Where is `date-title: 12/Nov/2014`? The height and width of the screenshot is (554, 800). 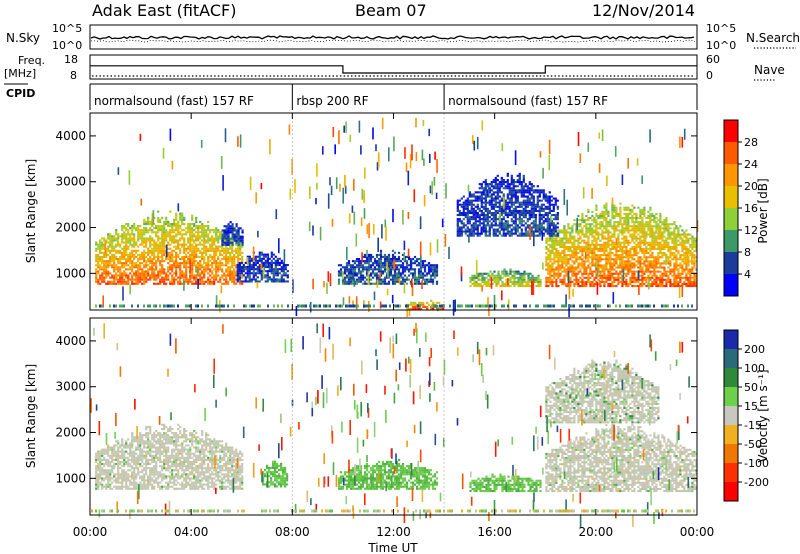
date-title: 12/Nov/2014 is located at coordinates (643, 10).